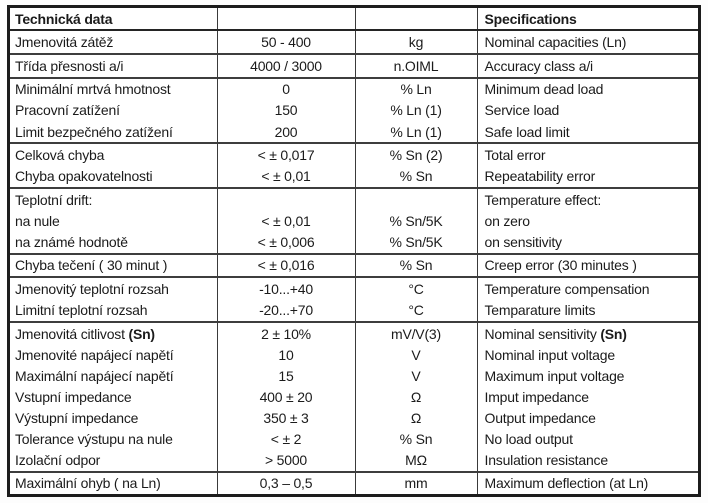 The height and width of the screenshot is (503, 708). Describe the element at coordinates (114, 376) in the screenshot. I see `spec-label-cs: Maximální napájecí napětí` at that location.